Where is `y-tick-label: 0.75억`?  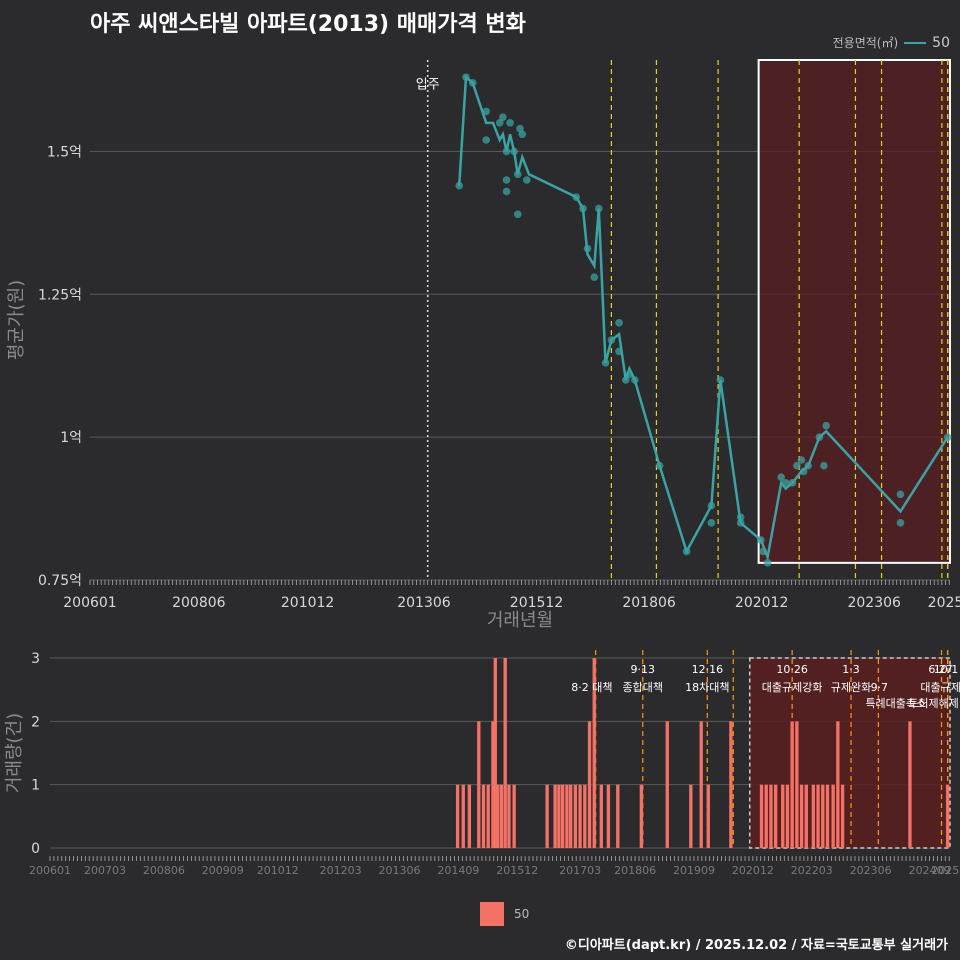
y-tick-label: 0.75억 is located at coordinates (60, 581).